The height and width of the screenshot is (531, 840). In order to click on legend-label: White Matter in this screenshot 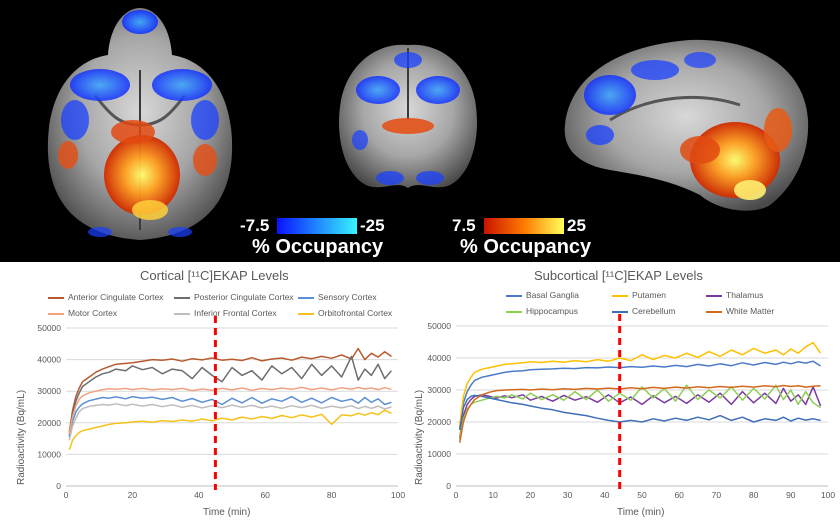, I will do `click(750, 311)`.